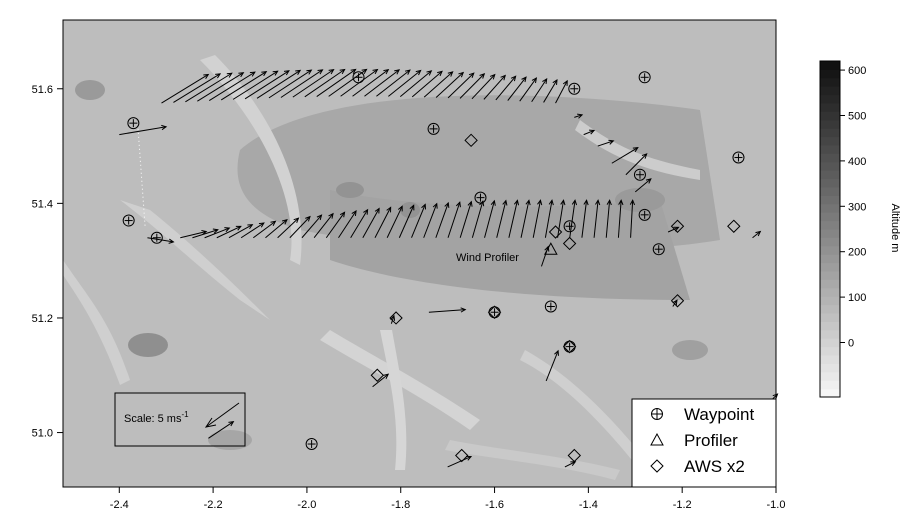 Image resolution: width=908 pixels, height=525 pixels. What do you see at coordinates (141, 177) in the screenshot?
I see `flight-track-west` at bounding box center [141, 177].